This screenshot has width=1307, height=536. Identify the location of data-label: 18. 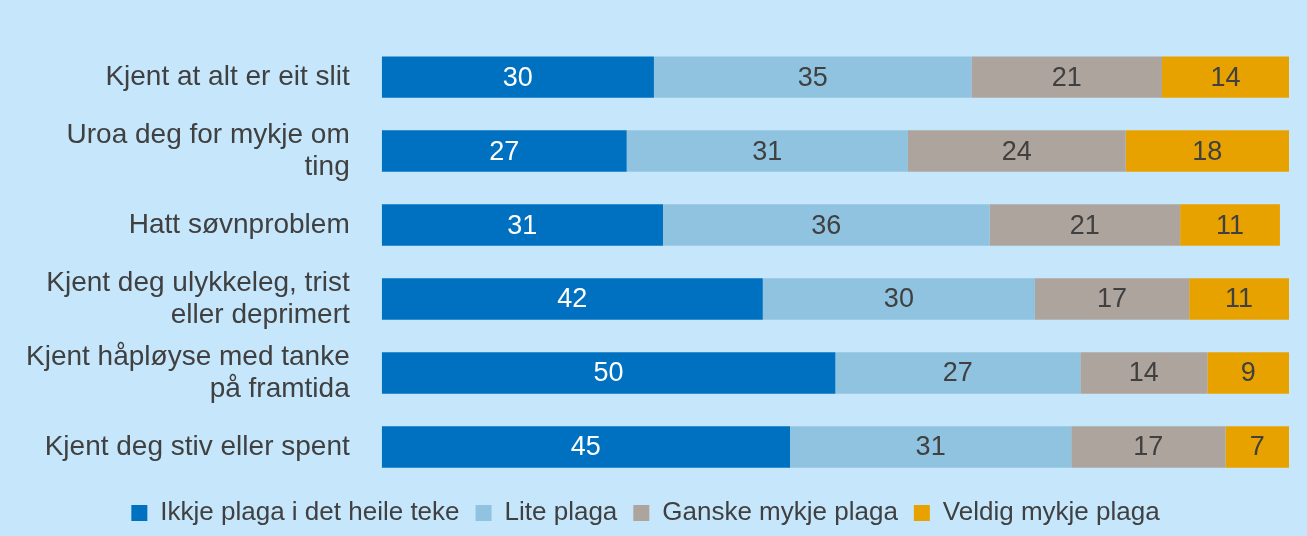
(1207, 150).